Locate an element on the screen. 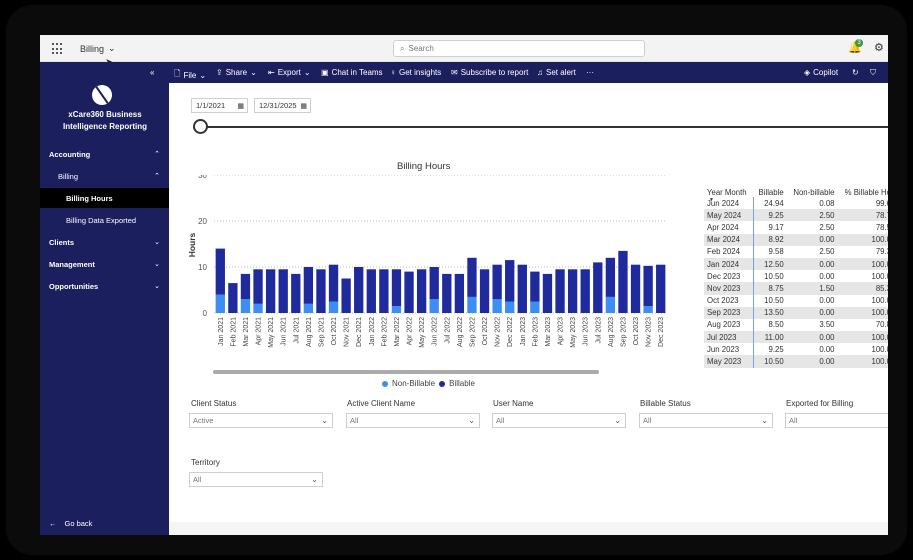  x-tick-label: Jul 2022 is located at coordinates (447, 330).